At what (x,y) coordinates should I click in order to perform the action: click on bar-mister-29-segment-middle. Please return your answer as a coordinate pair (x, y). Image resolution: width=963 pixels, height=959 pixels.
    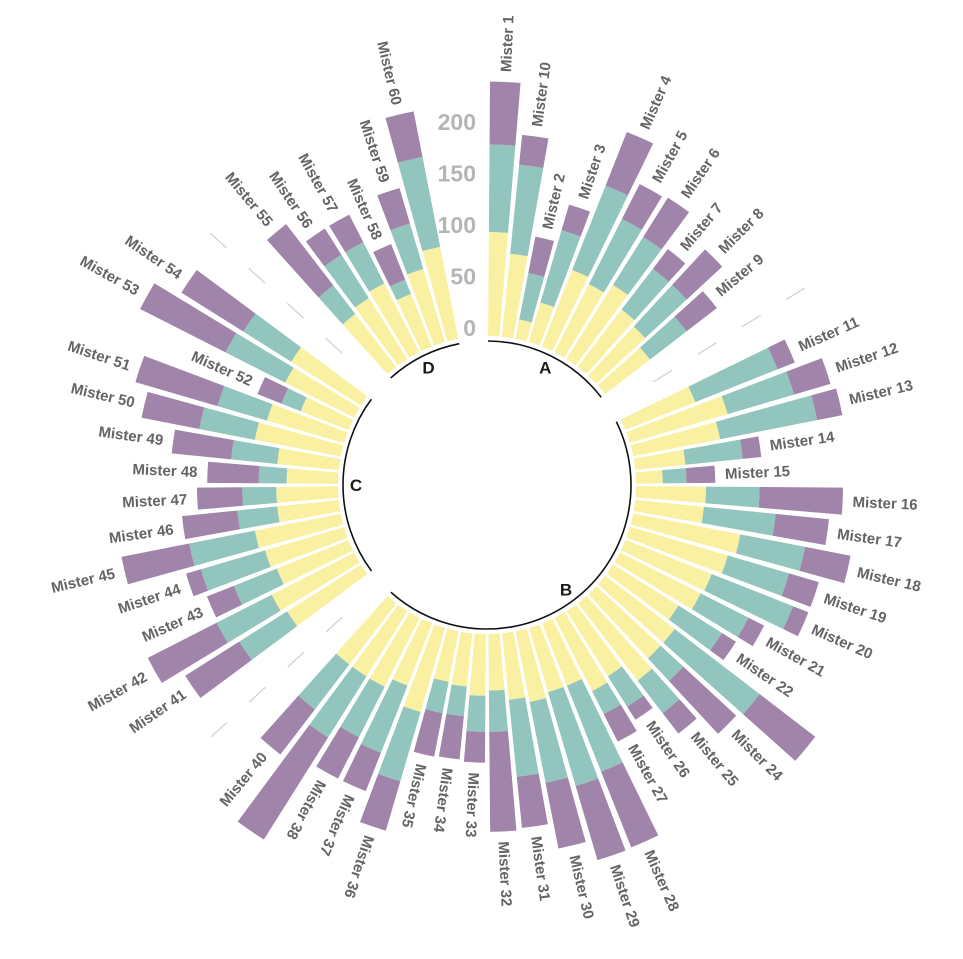
    Looking at the image, I should click on (573, 736).